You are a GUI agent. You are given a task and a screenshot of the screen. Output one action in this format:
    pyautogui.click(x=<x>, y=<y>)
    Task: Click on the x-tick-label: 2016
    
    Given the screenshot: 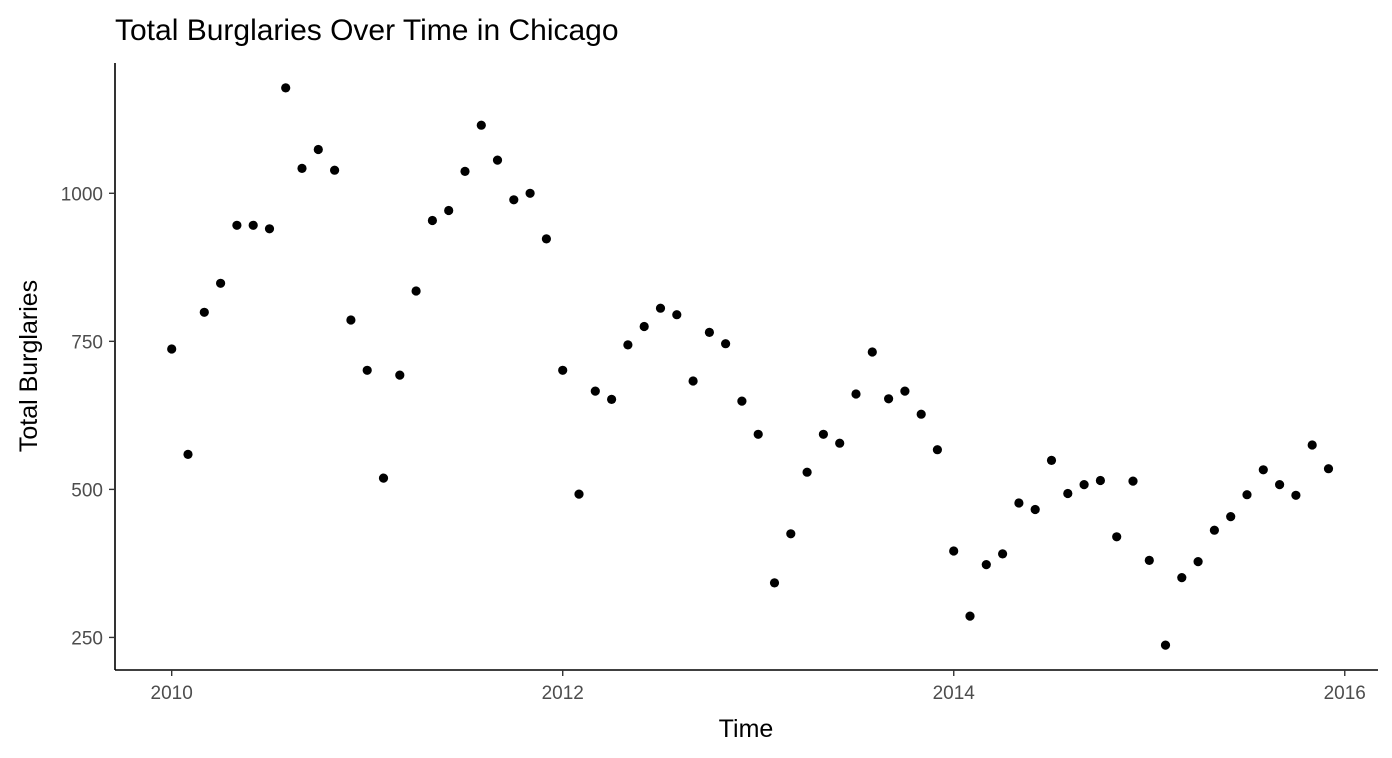 What is the action you would take?
    pyautogui.click(x=1345, y=693)
    